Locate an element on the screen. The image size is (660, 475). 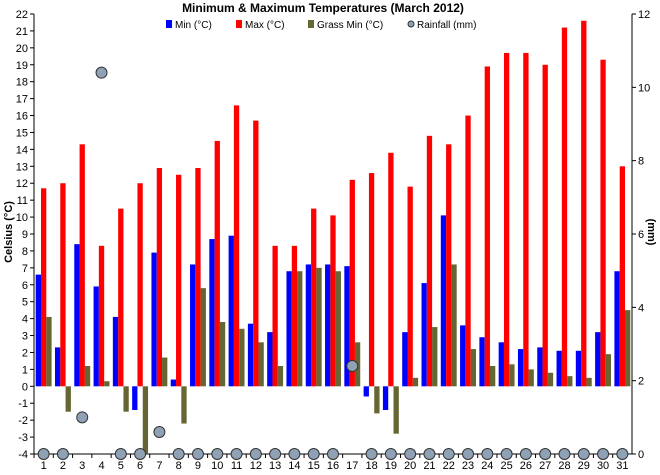
x-tick-label: 20 is located at coordinates (410, 466).